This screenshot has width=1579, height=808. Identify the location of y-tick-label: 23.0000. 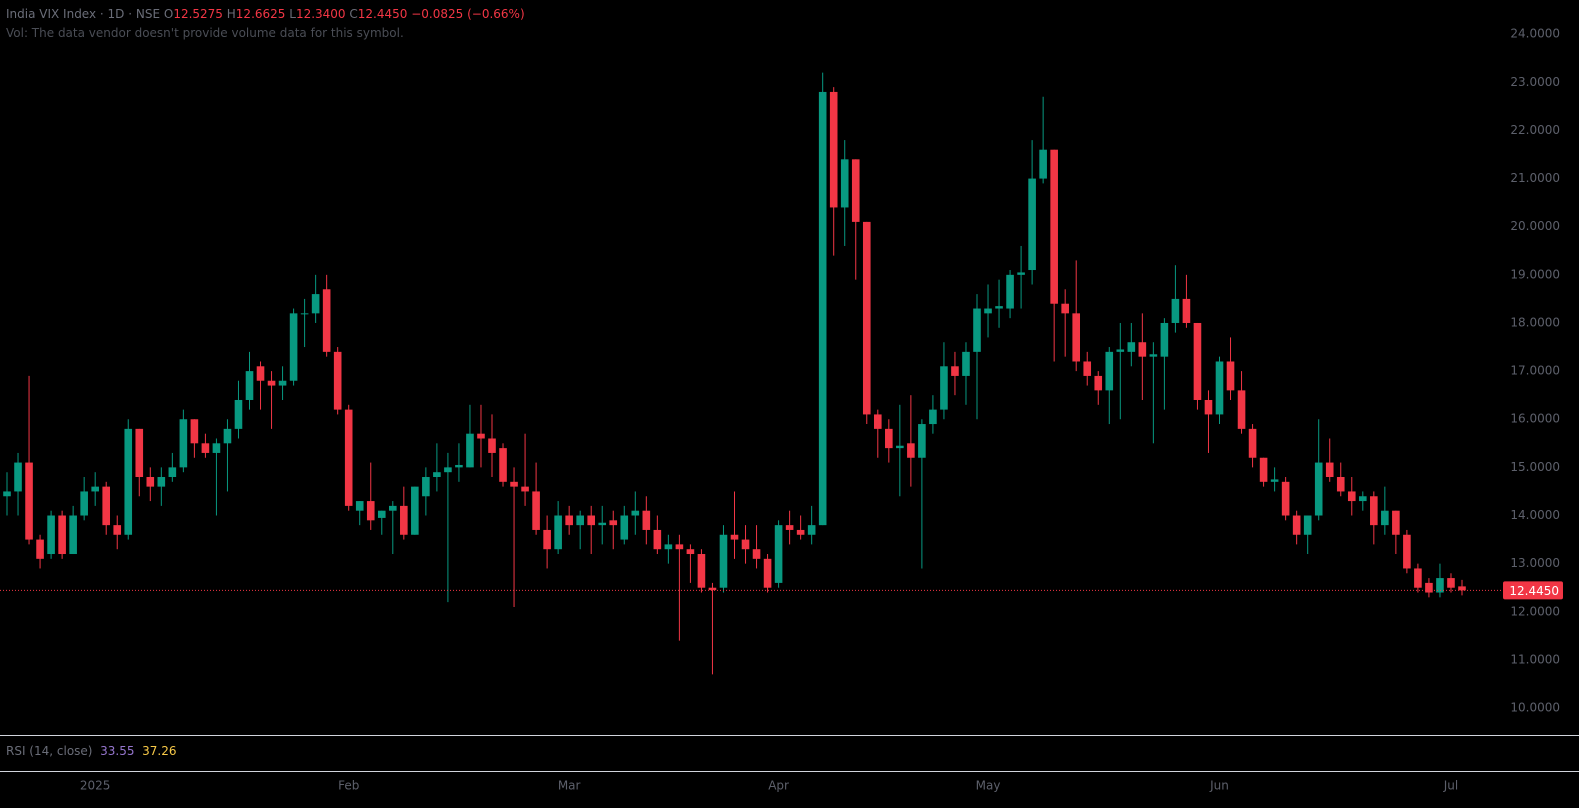
(1535, 82).